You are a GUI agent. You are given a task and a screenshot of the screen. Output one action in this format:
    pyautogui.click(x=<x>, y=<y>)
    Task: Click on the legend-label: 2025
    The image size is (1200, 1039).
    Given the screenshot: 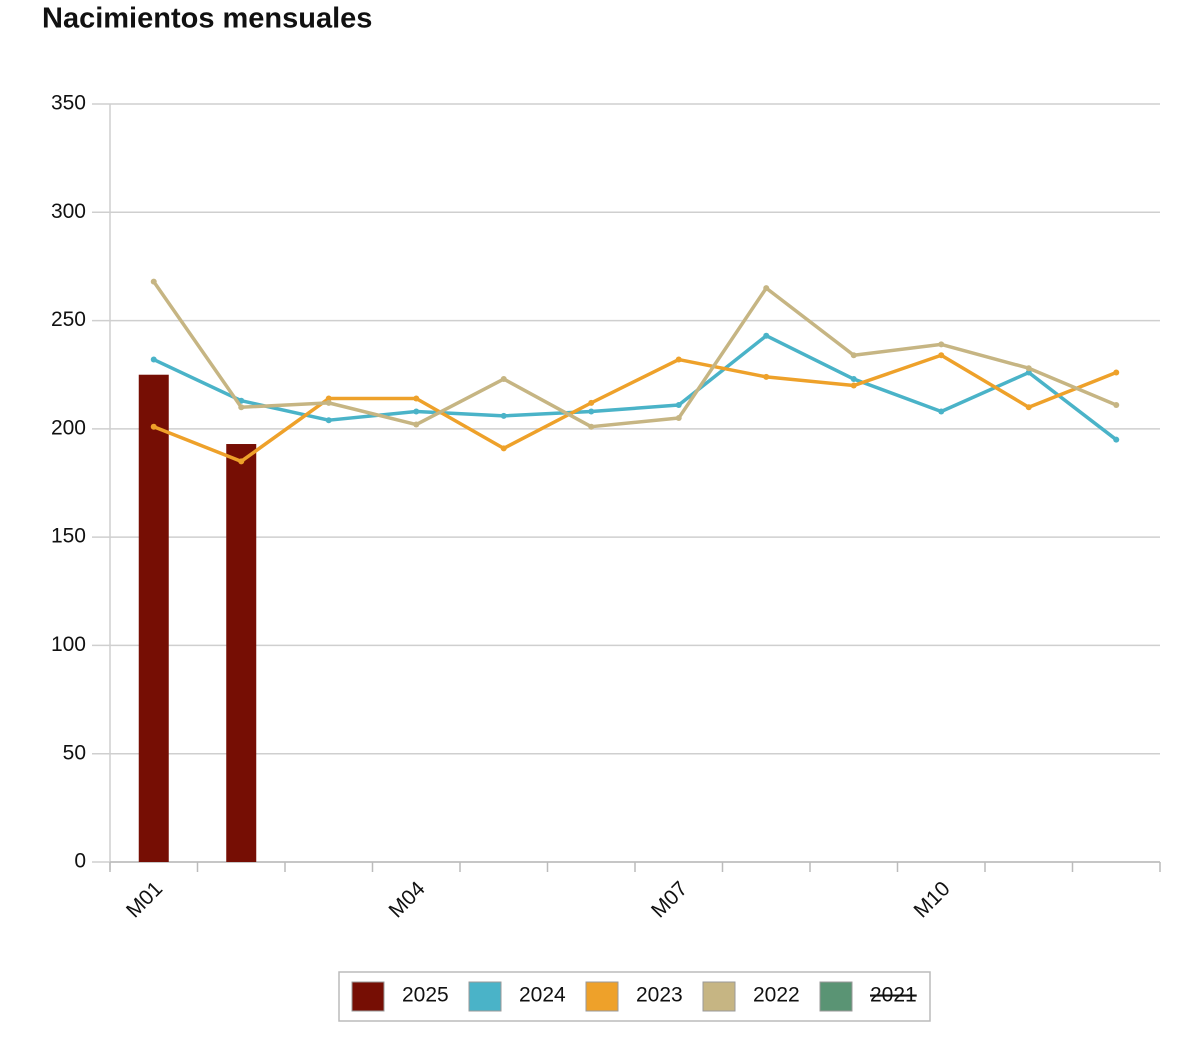 What is the action you would take?
    pyautogui.click(x=425, y=995)
    